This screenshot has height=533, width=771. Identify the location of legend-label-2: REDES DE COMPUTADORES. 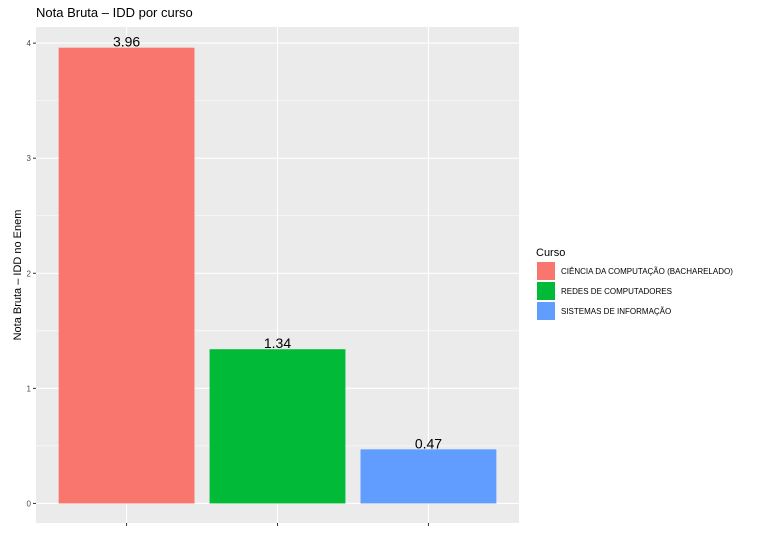
(616, 291).